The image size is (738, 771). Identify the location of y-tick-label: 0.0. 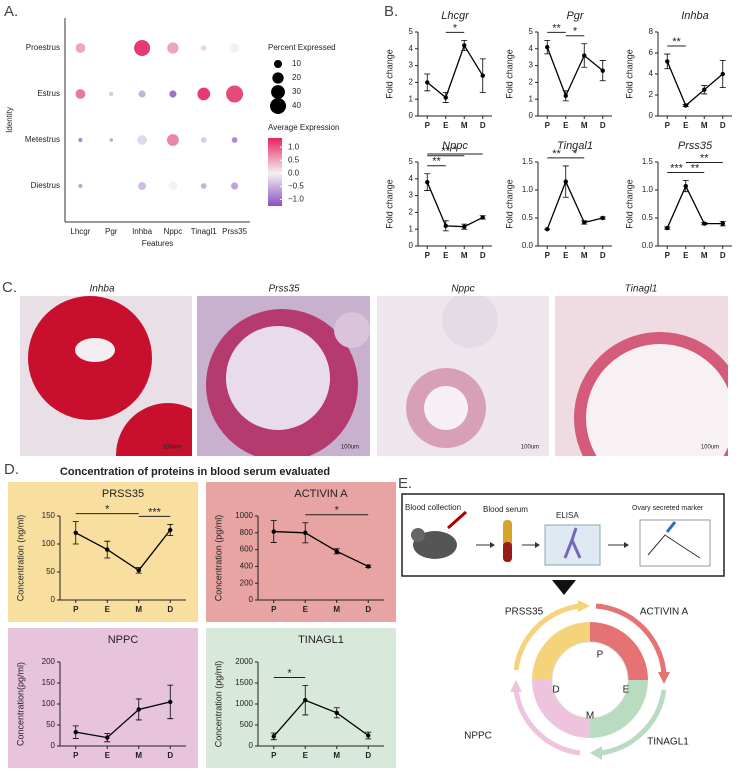
(648, 245).